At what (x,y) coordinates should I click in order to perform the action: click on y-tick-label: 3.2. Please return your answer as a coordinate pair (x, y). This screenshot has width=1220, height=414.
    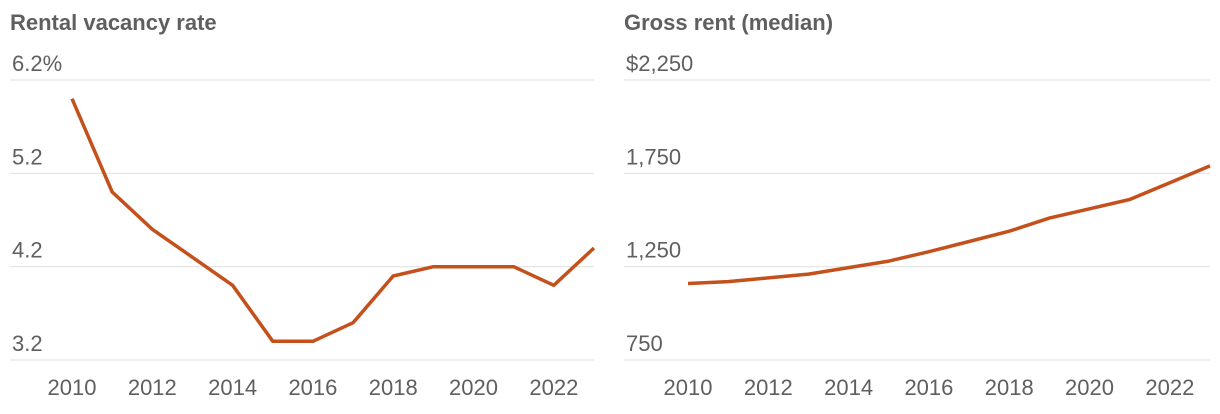
    Looking at the image, I should click on (27, 343).